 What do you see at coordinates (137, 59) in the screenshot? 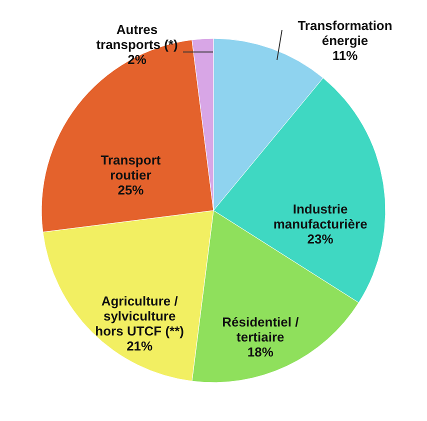
I see `data-label: 2%` at bounding box center [137, 59].